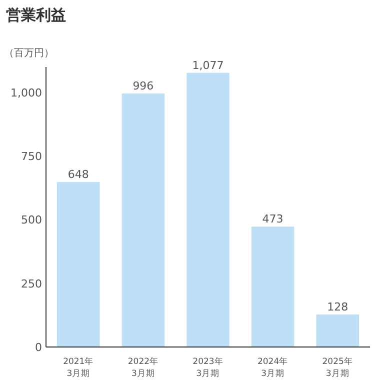 This screenshot has height=381, width=372. Describe the element at coordinates (78, 175) in the screenshot. I see `data-label: 648` at that location.